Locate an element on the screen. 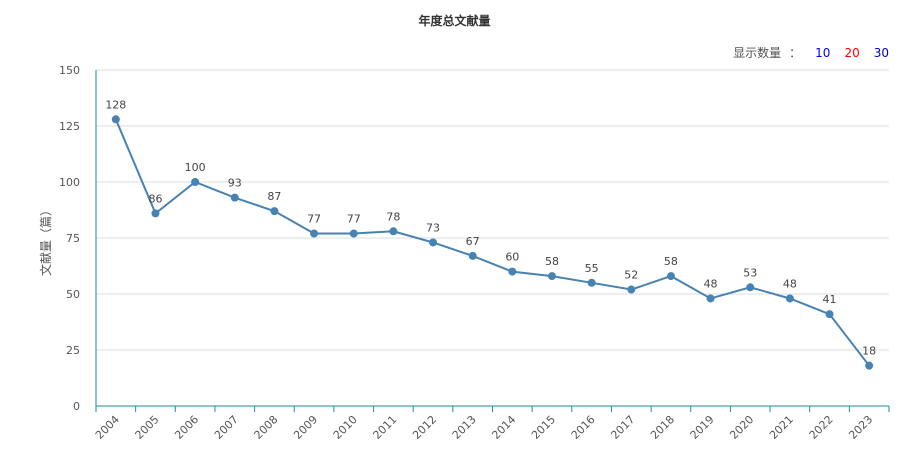  x-tick-label: 2011 is located at coordinates (385, 427).